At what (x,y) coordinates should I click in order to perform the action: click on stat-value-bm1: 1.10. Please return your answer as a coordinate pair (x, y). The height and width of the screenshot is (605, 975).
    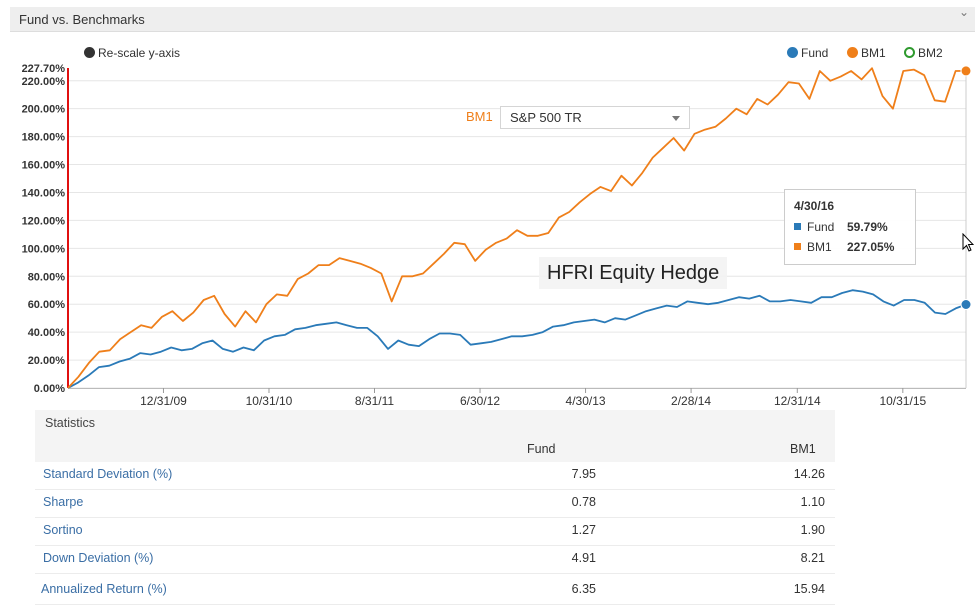
    Looking at the image, I should click on (812, 502).